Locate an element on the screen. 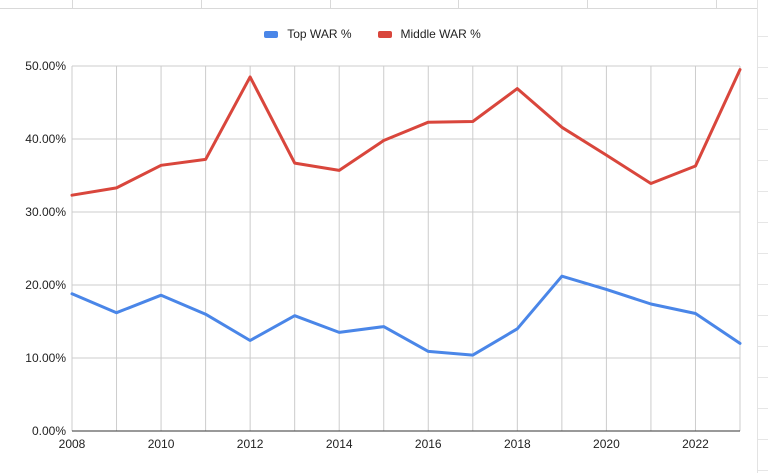 The width and height of the screenshot is (768, 473). legend-swatch-middle-war is located at coordinates (384, 34).